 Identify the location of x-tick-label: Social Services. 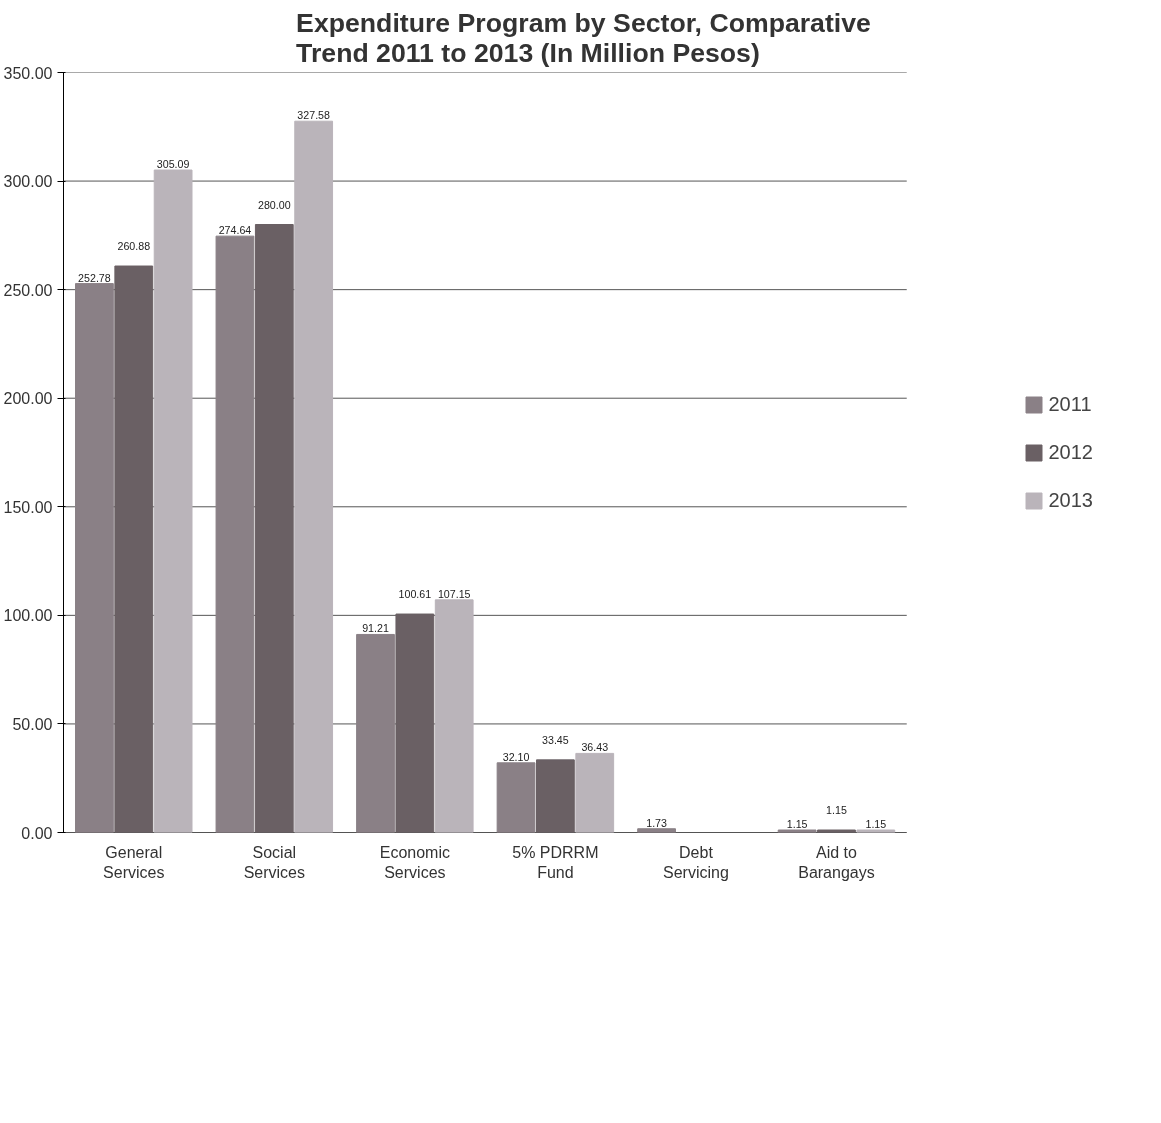
(274, 862).